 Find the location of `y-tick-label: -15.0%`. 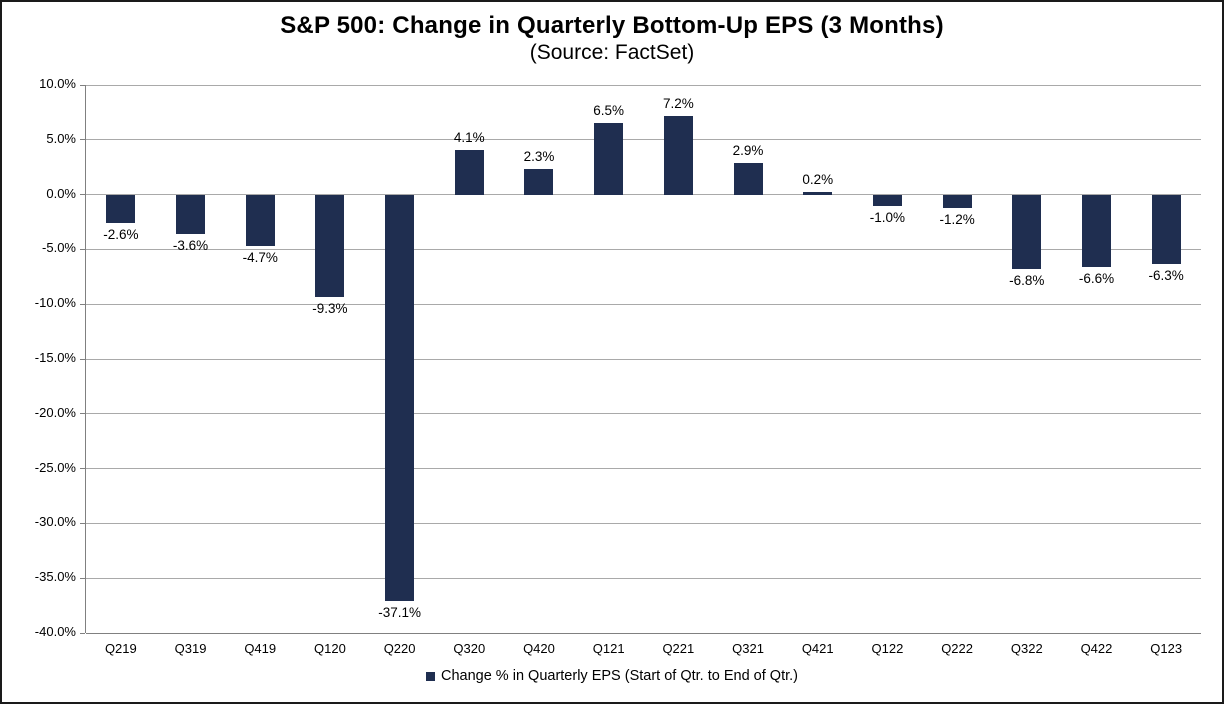

y-tick-label: -15.0% is located at coordinates (55, 357).